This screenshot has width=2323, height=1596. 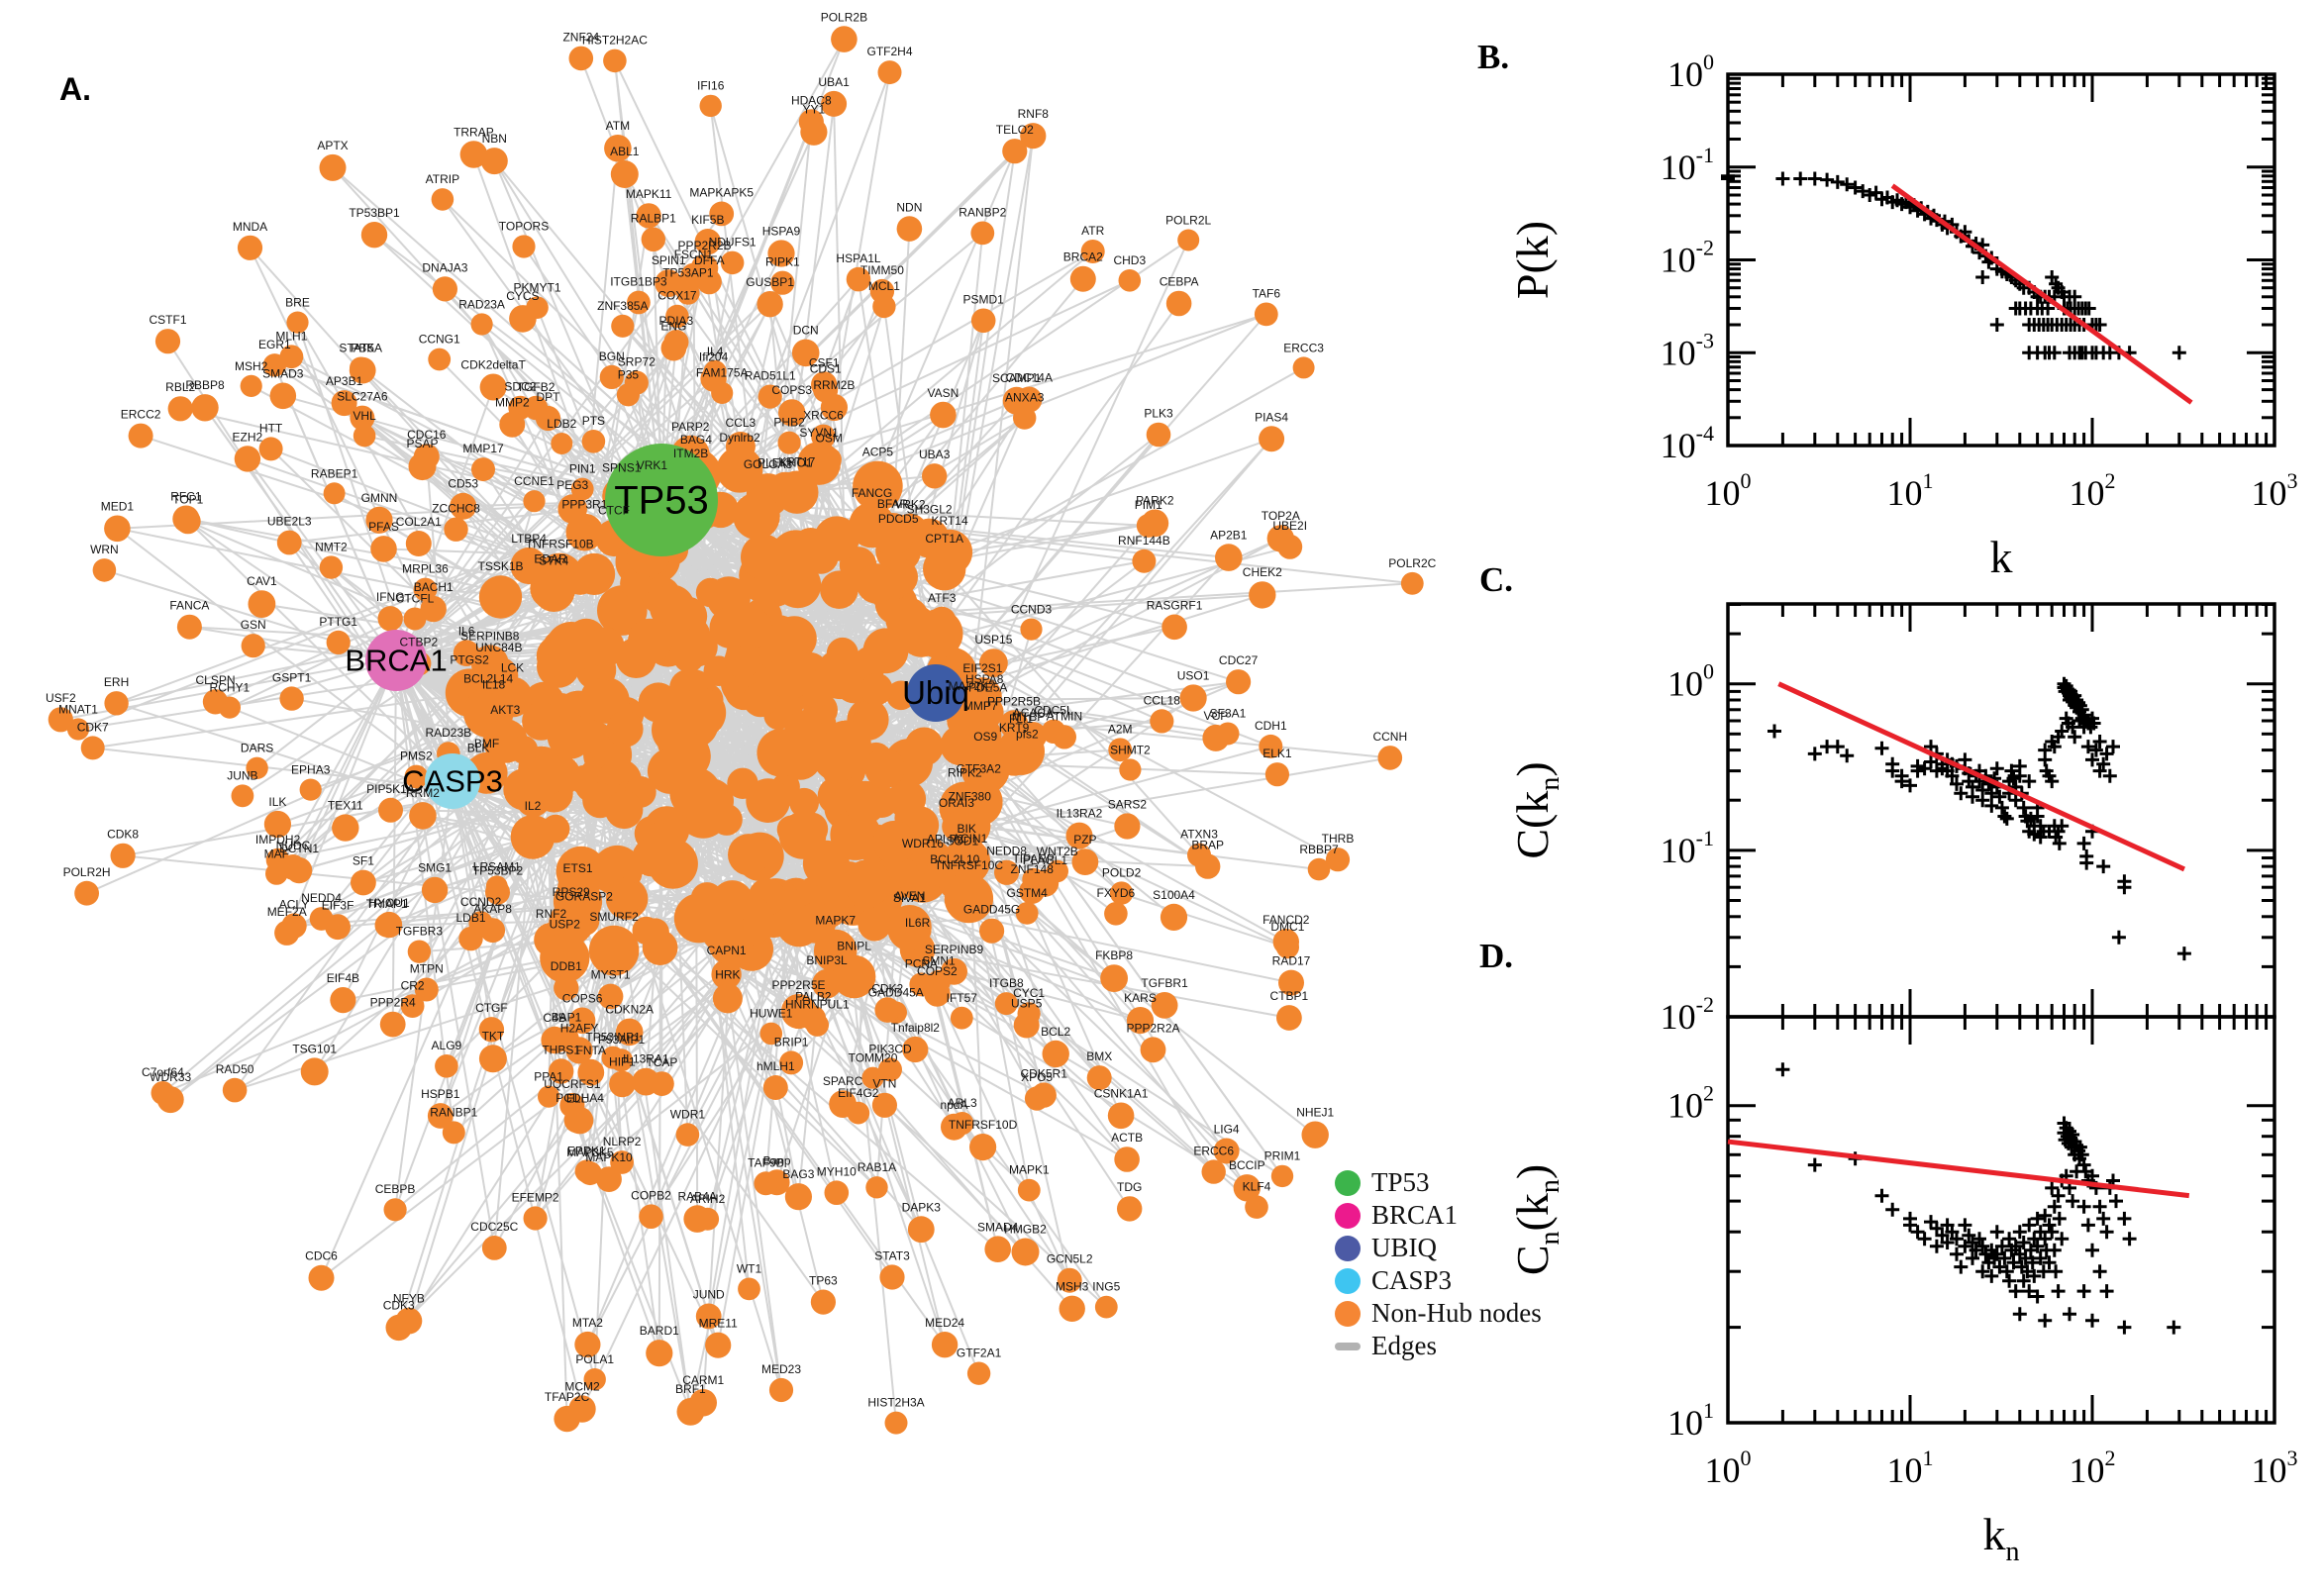 I want to click on hub-node-tp53, so click(x=661, y=500).